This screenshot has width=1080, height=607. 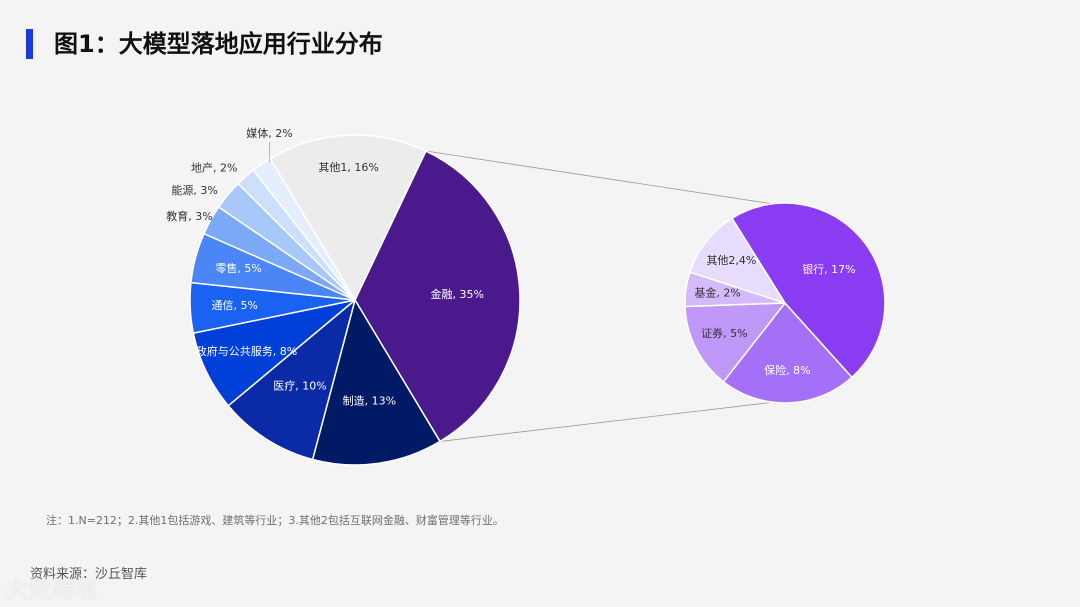 I want to click on main-label-媒体: 媒体, 2%, so click(x=269, y=133).